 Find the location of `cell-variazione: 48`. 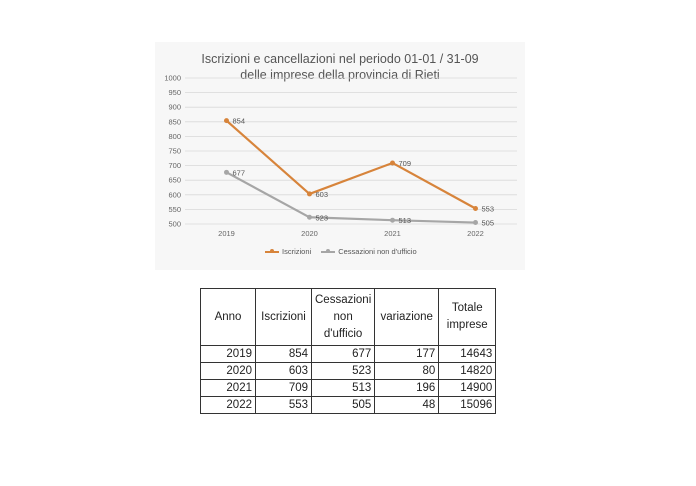

cell-variazione: 48 is located at coordinates (407, 405).